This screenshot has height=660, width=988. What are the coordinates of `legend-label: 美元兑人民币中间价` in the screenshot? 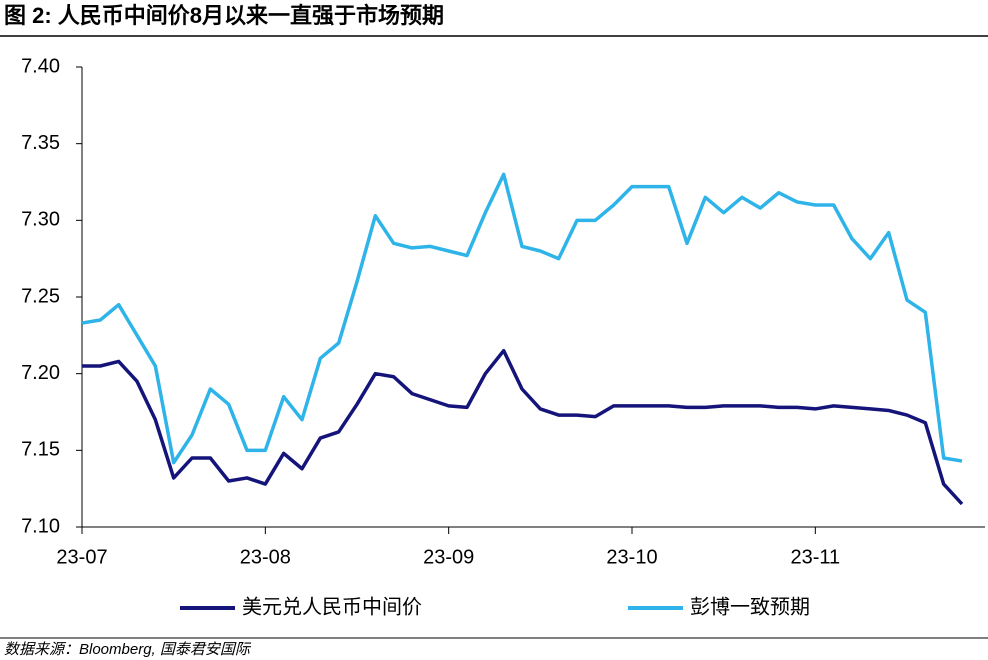 It's located at (332, 606).